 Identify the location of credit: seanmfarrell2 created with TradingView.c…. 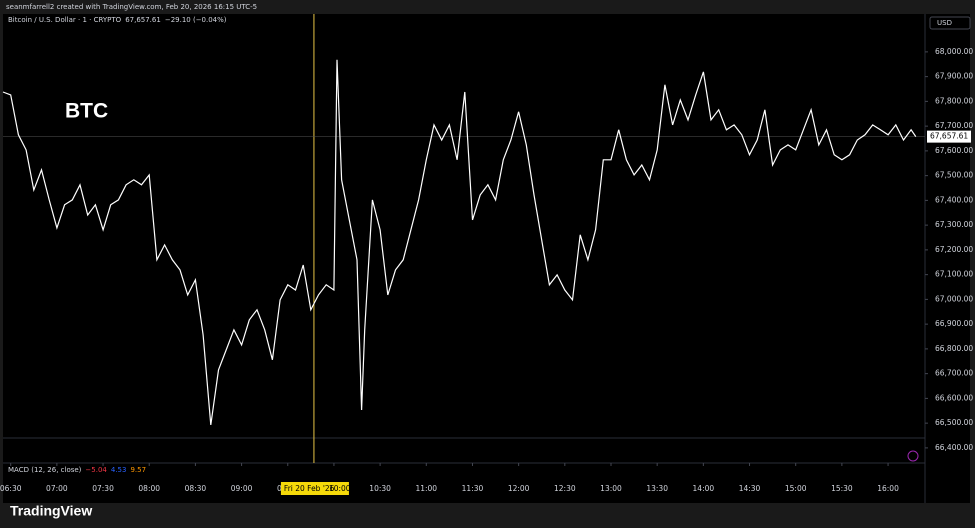
(131, 7).